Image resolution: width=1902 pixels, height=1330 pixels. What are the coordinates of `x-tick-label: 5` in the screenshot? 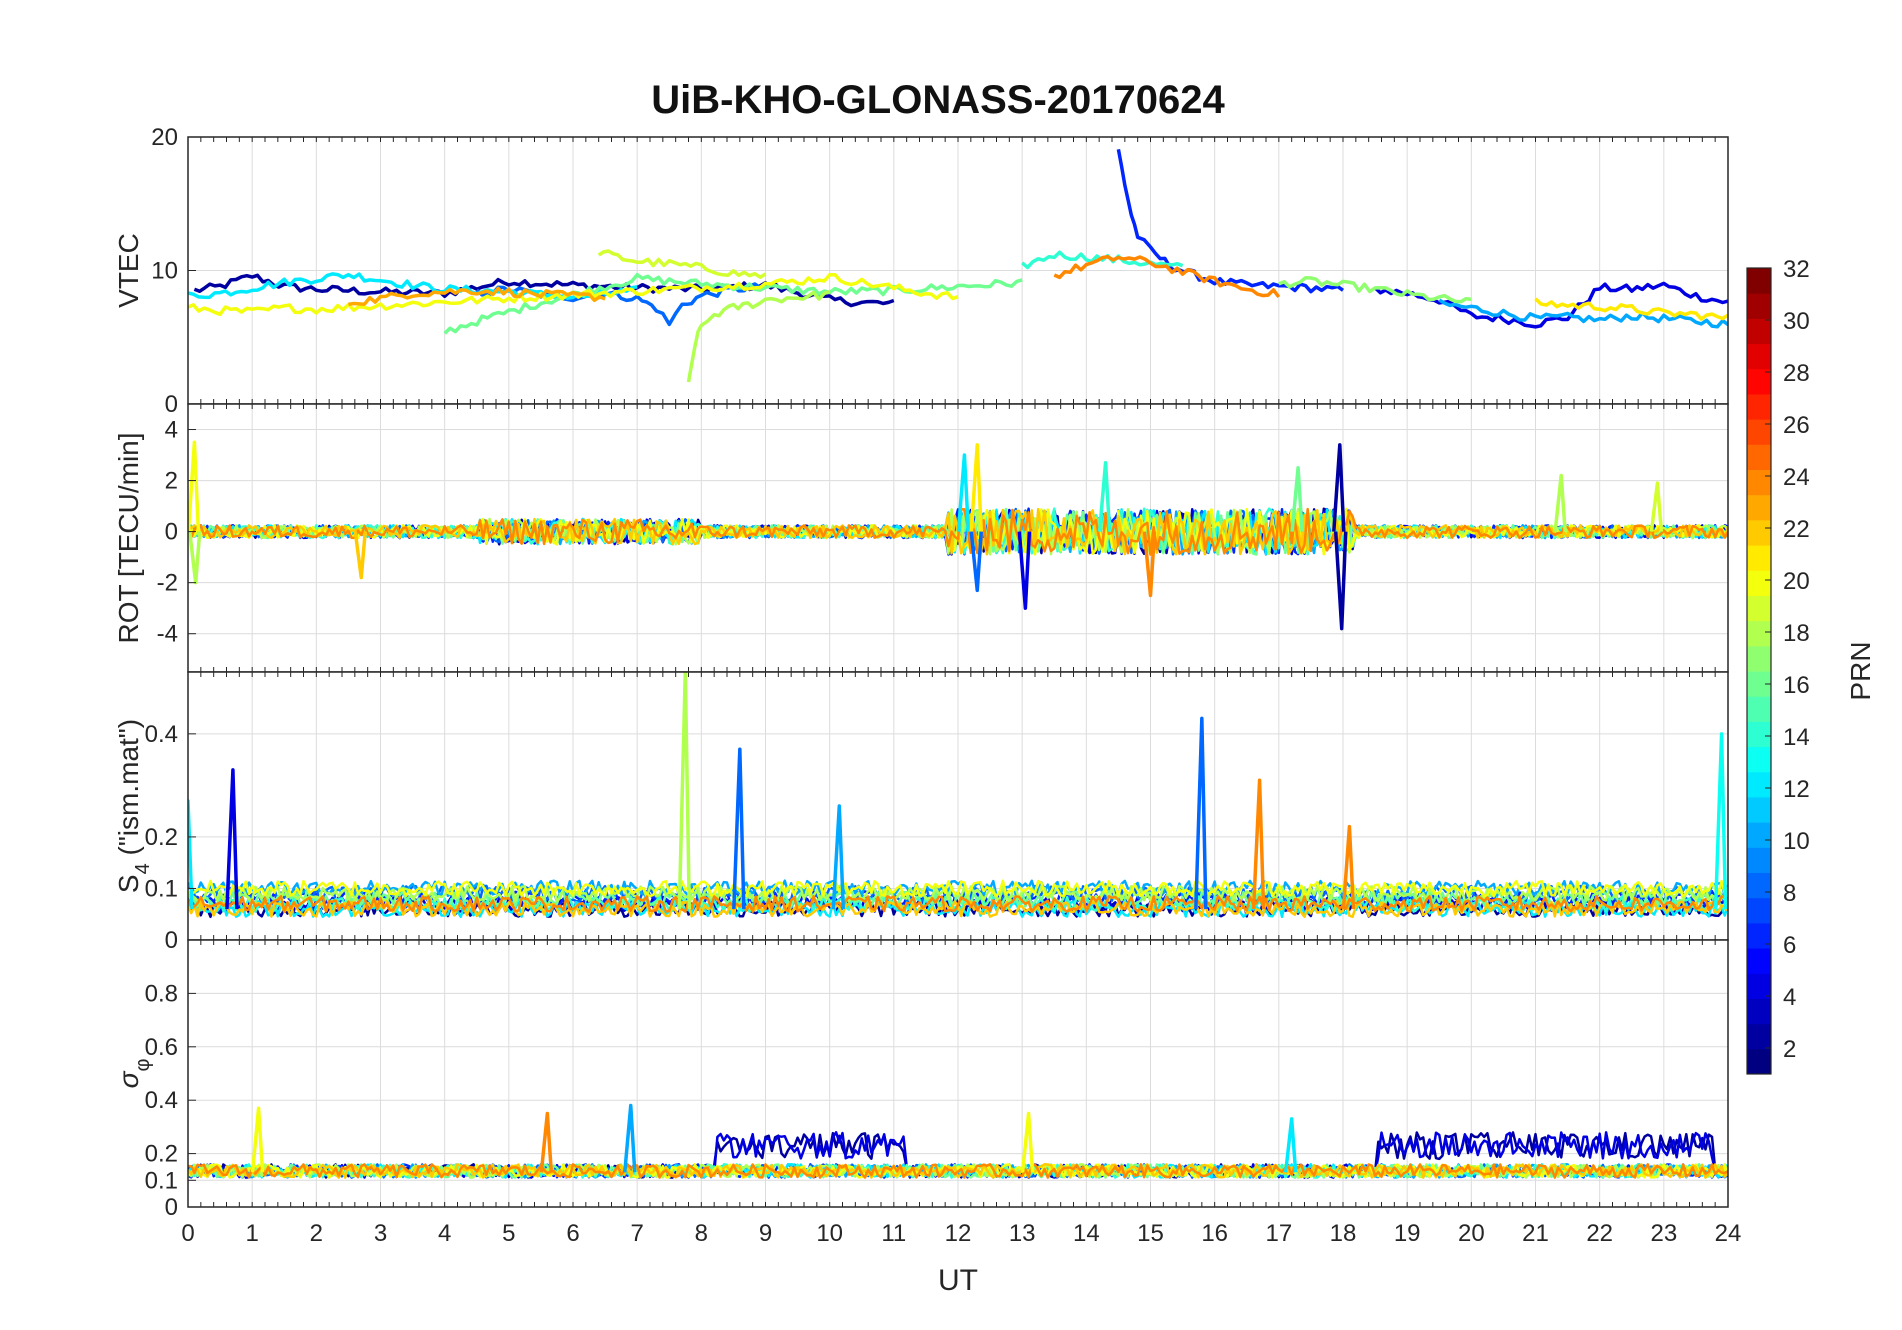 It's located at (508, 1233).